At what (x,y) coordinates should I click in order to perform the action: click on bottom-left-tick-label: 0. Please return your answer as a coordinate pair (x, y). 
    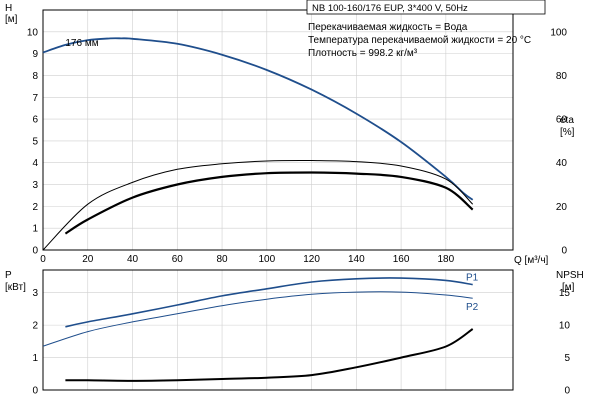
    Looking at the image, I should click on (35, 391).